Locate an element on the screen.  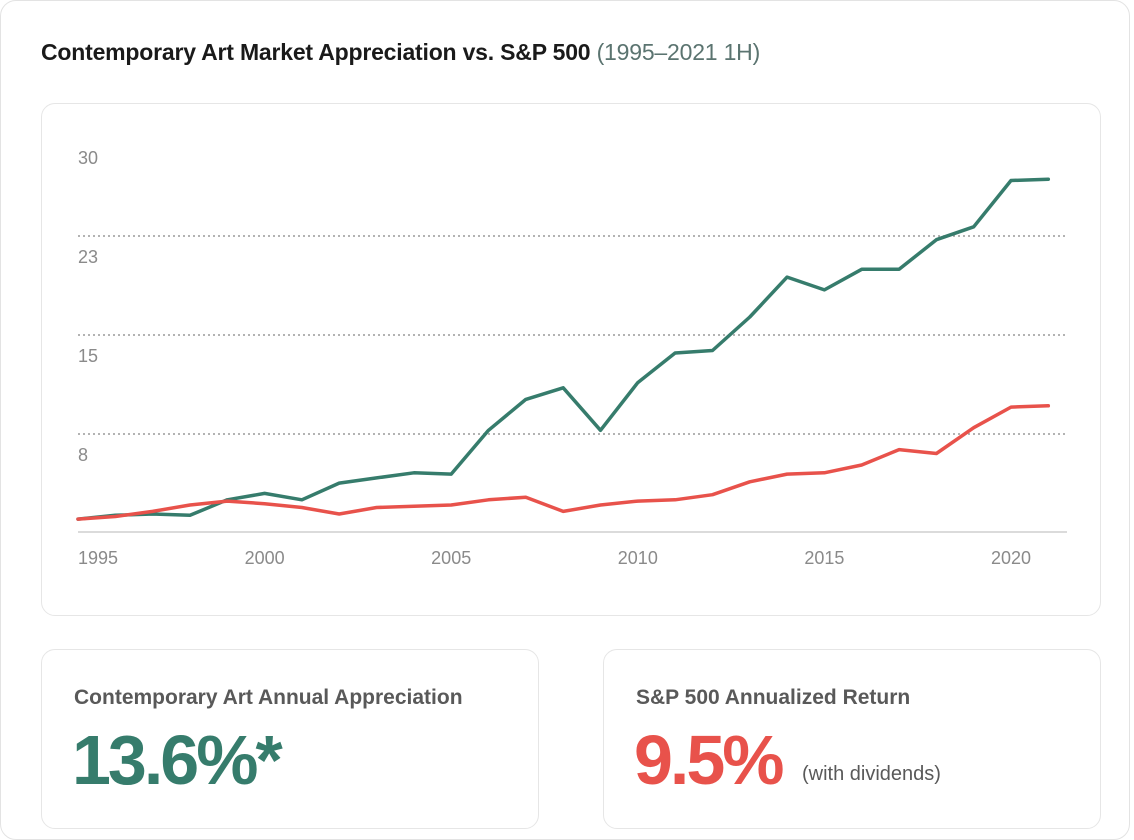
y-tick-label: 23 is located at coordinates (88, 257).